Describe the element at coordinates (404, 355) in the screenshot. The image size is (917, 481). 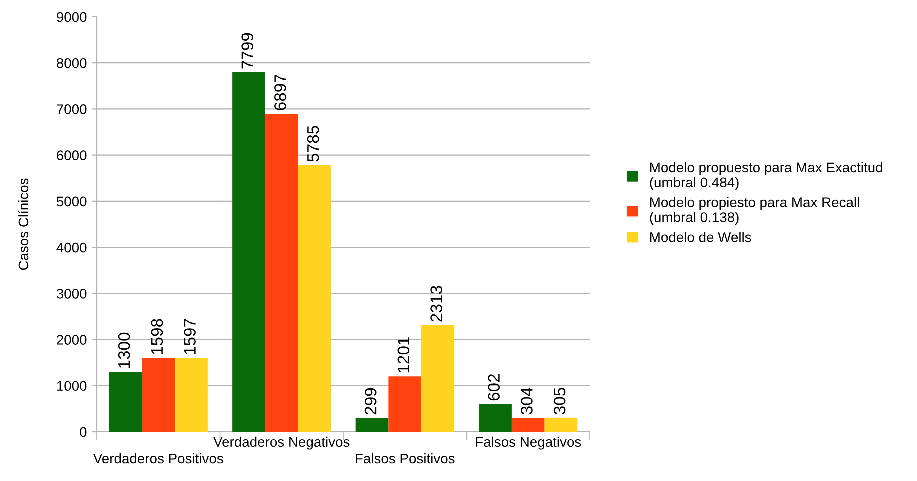
I see `data-label: 1201` at that location.